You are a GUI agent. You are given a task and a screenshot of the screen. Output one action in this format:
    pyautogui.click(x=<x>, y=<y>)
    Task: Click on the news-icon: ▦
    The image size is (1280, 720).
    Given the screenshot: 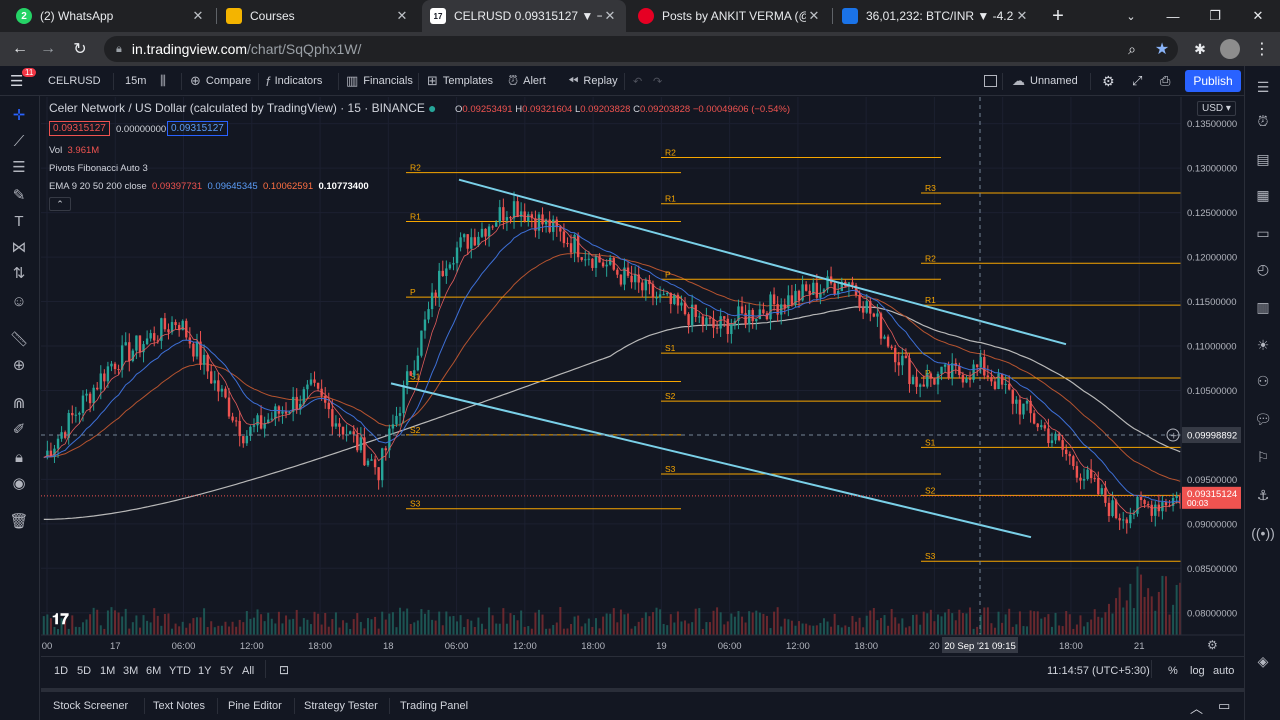 What is the action you would take?
    pyautogui.click(x=1263, y=194)
    